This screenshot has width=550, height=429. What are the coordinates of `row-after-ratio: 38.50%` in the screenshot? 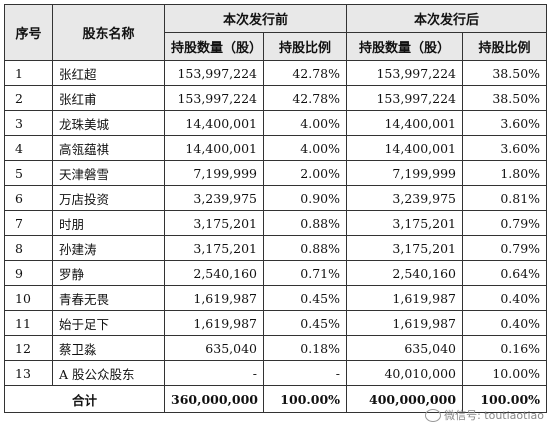 It's located at (505, 73).